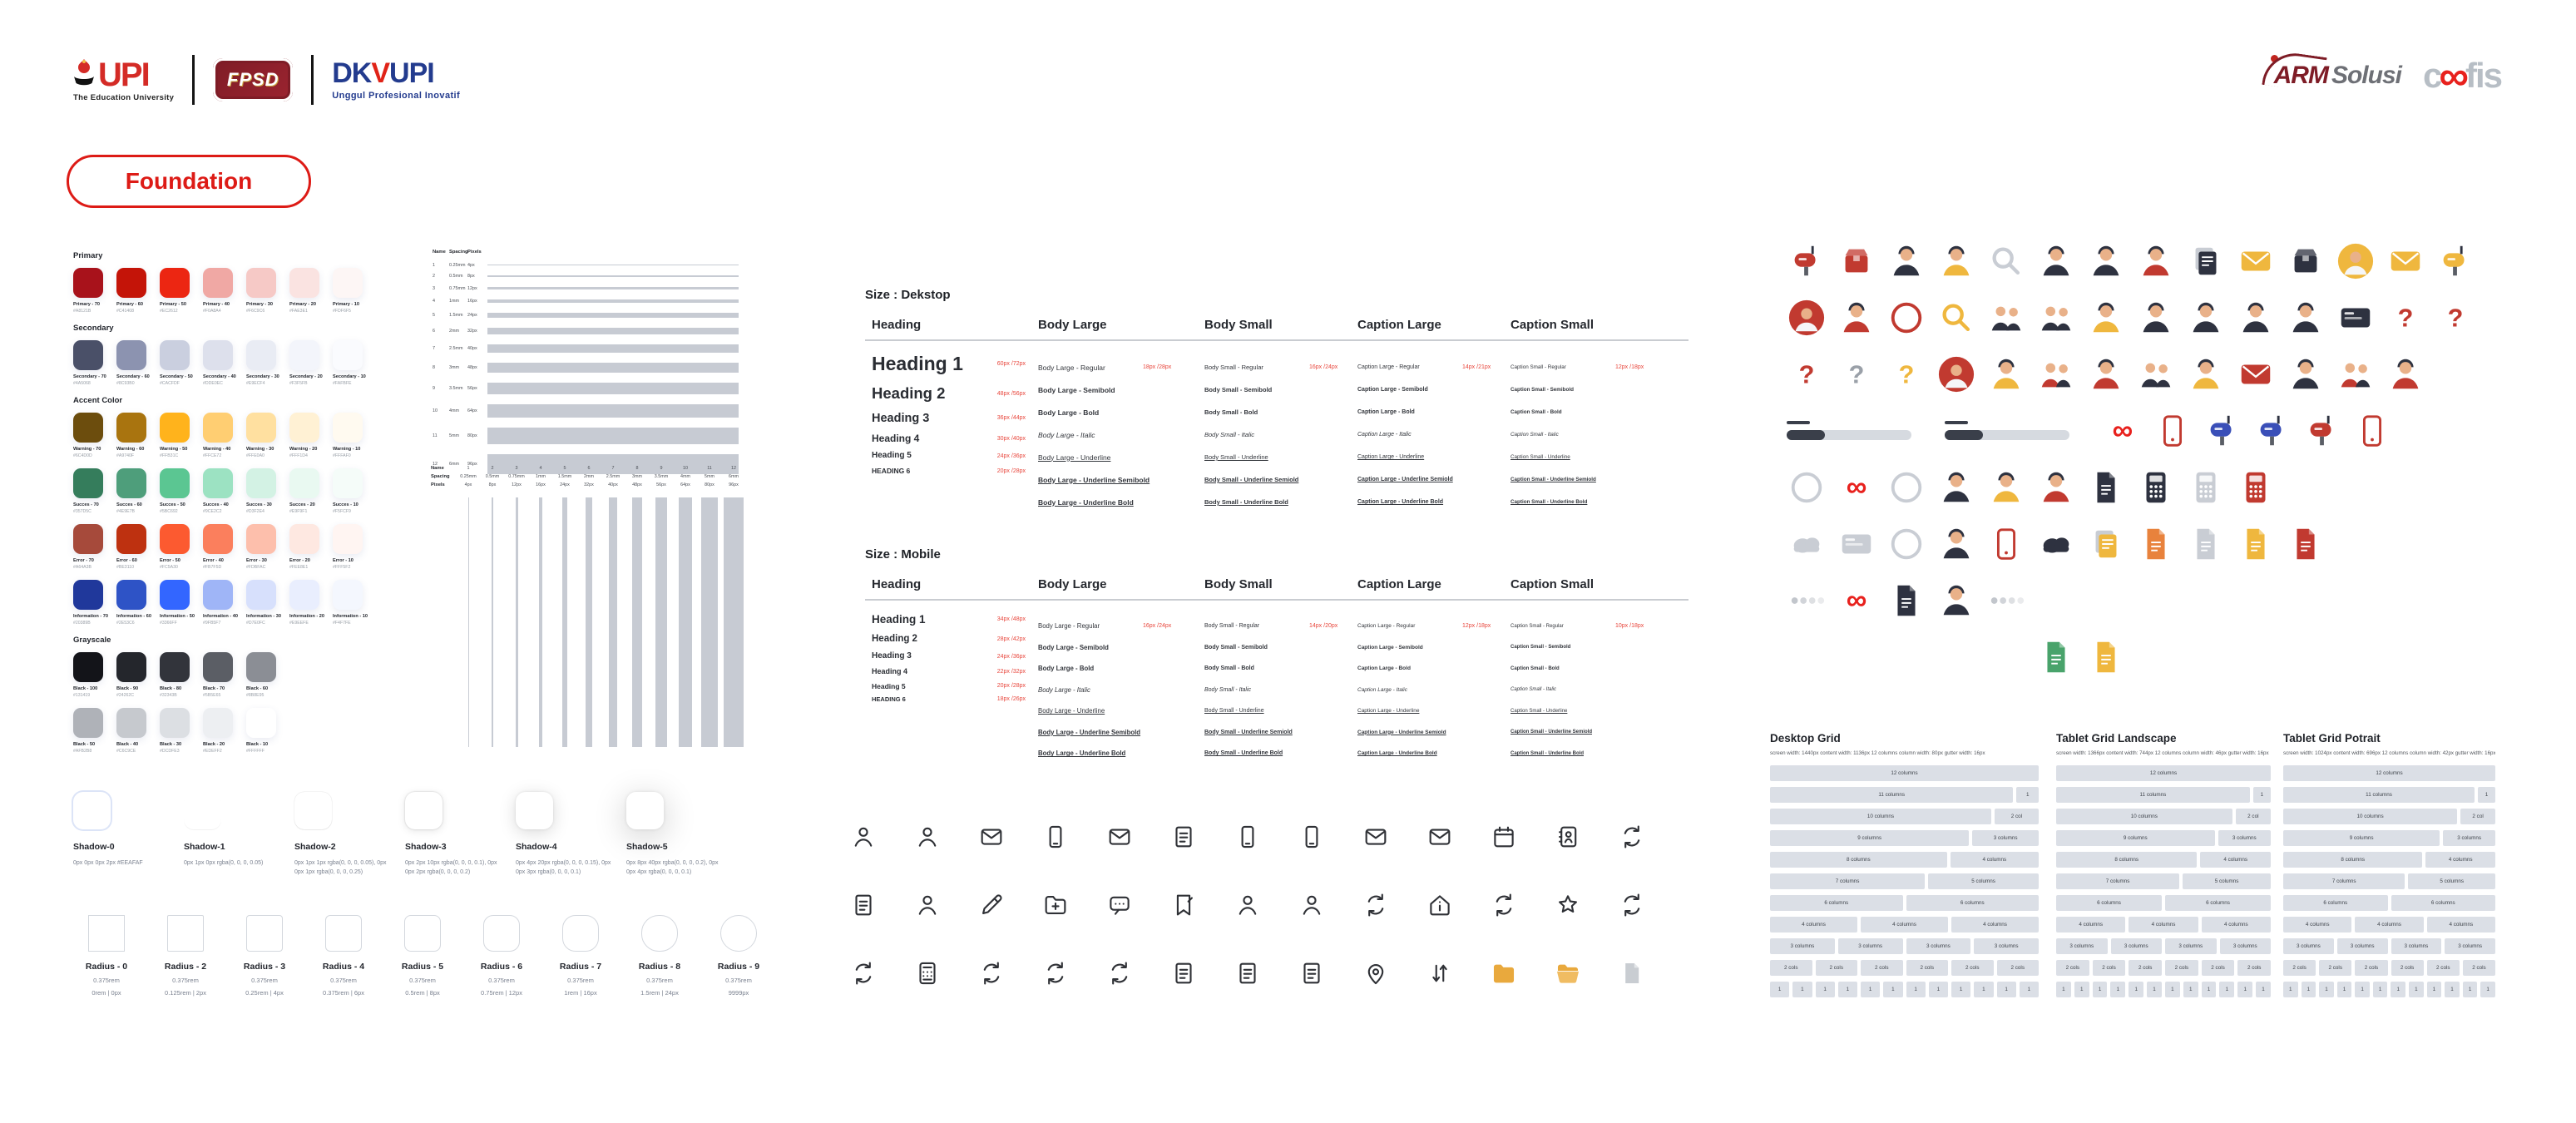  I want to click on color-swatch: Error - 10 #FFF5F2, so click(348, 547).